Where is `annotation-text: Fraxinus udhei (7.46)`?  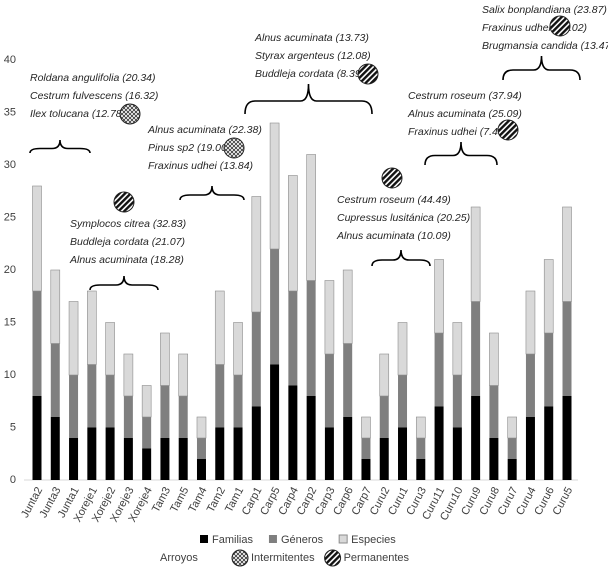
annotation-text: Fraxinus udhei (7.46) is located at coordinates (457, 132).